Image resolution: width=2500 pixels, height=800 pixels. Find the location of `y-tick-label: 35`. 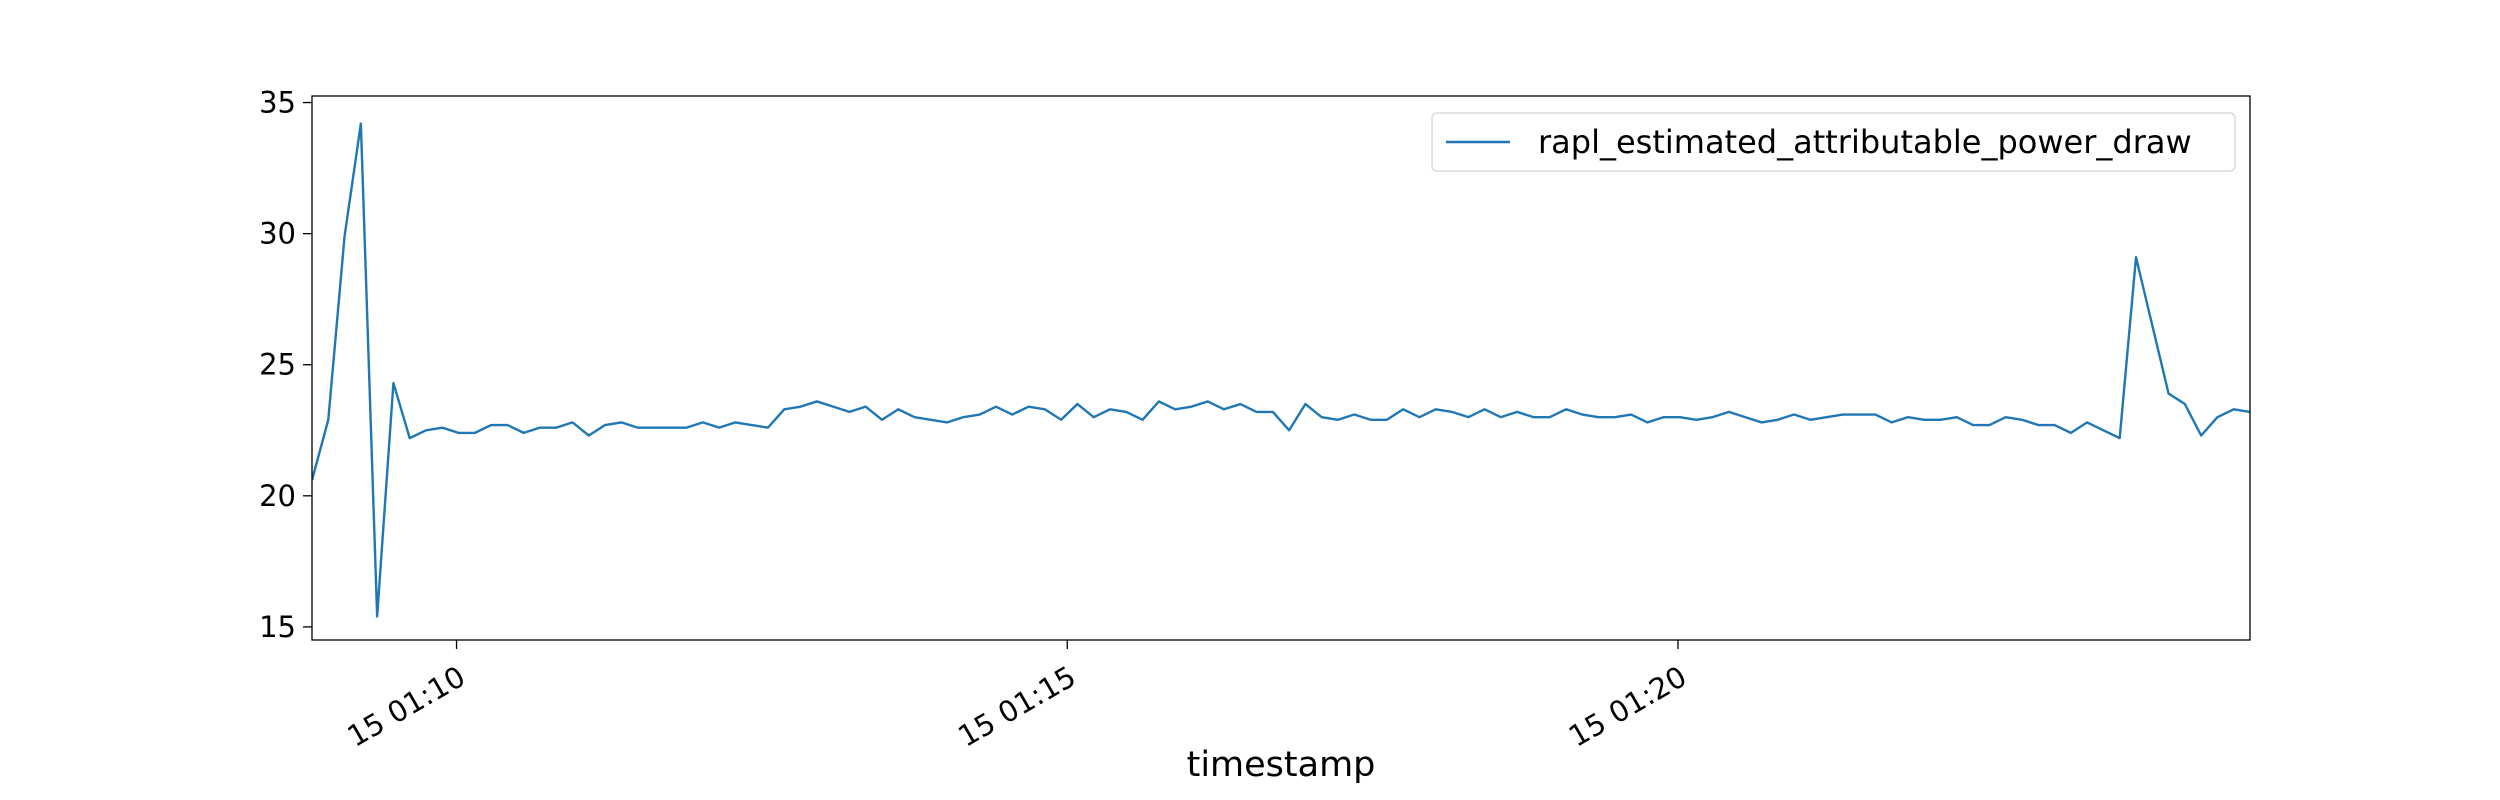

y-tick-label: 35 is located at coordinates (277, 103).